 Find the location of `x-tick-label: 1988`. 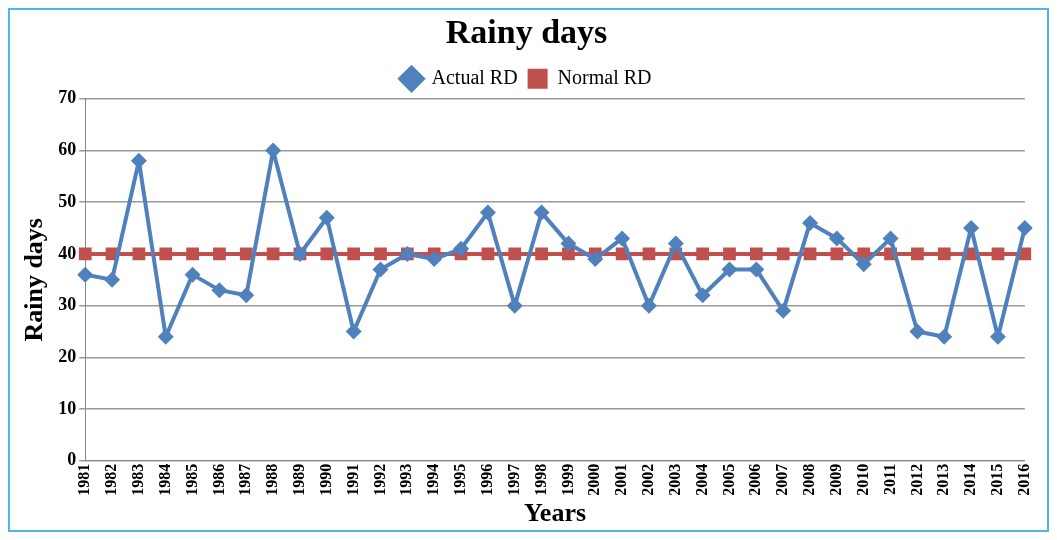

x-tick-label: 1988 is located at coordinates (272, 479).